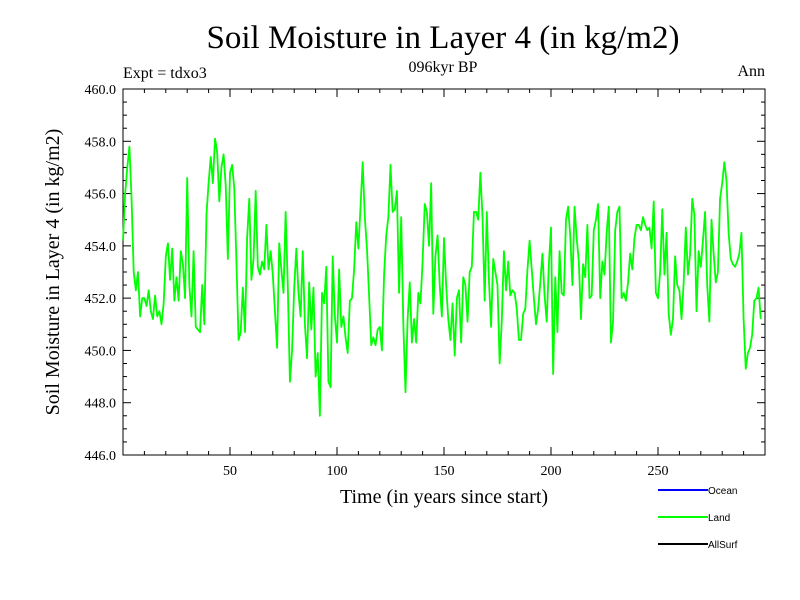 This screenshot has height=600, width=800. Describe the element at coordinates (658, 471) in the screenshot. I see `x-tick-label: 250` at that location.